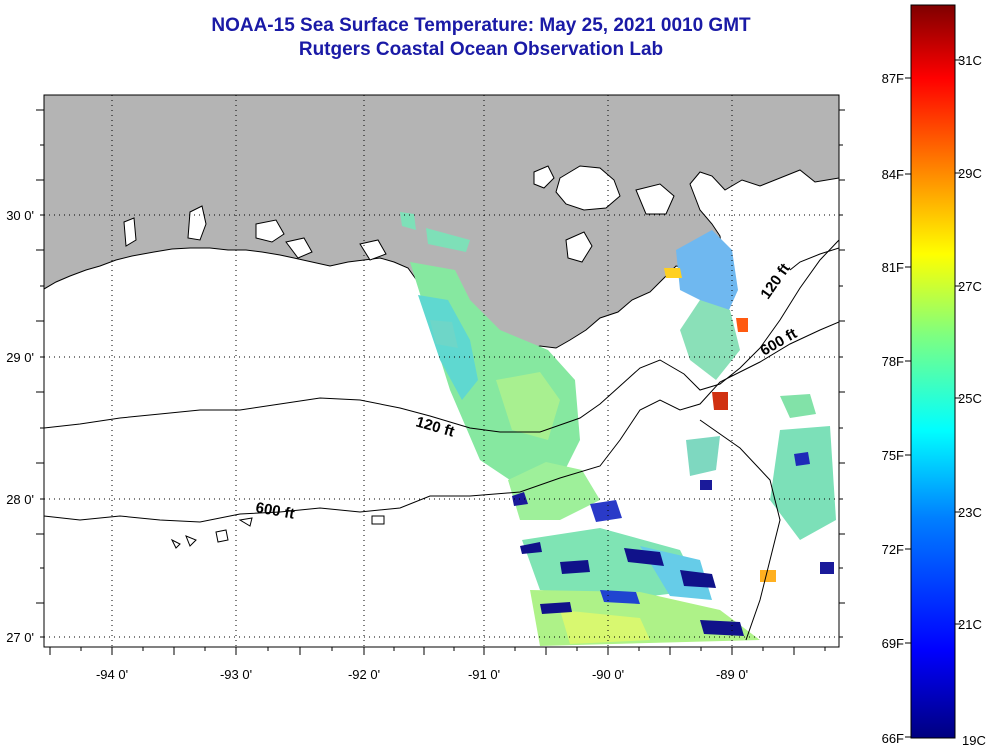 Image resolution: width=992 pixels, height=754 pixels. Describe the element at coordinates (544, 177) in the screenshot. I see `lake-maurepas` at that location.